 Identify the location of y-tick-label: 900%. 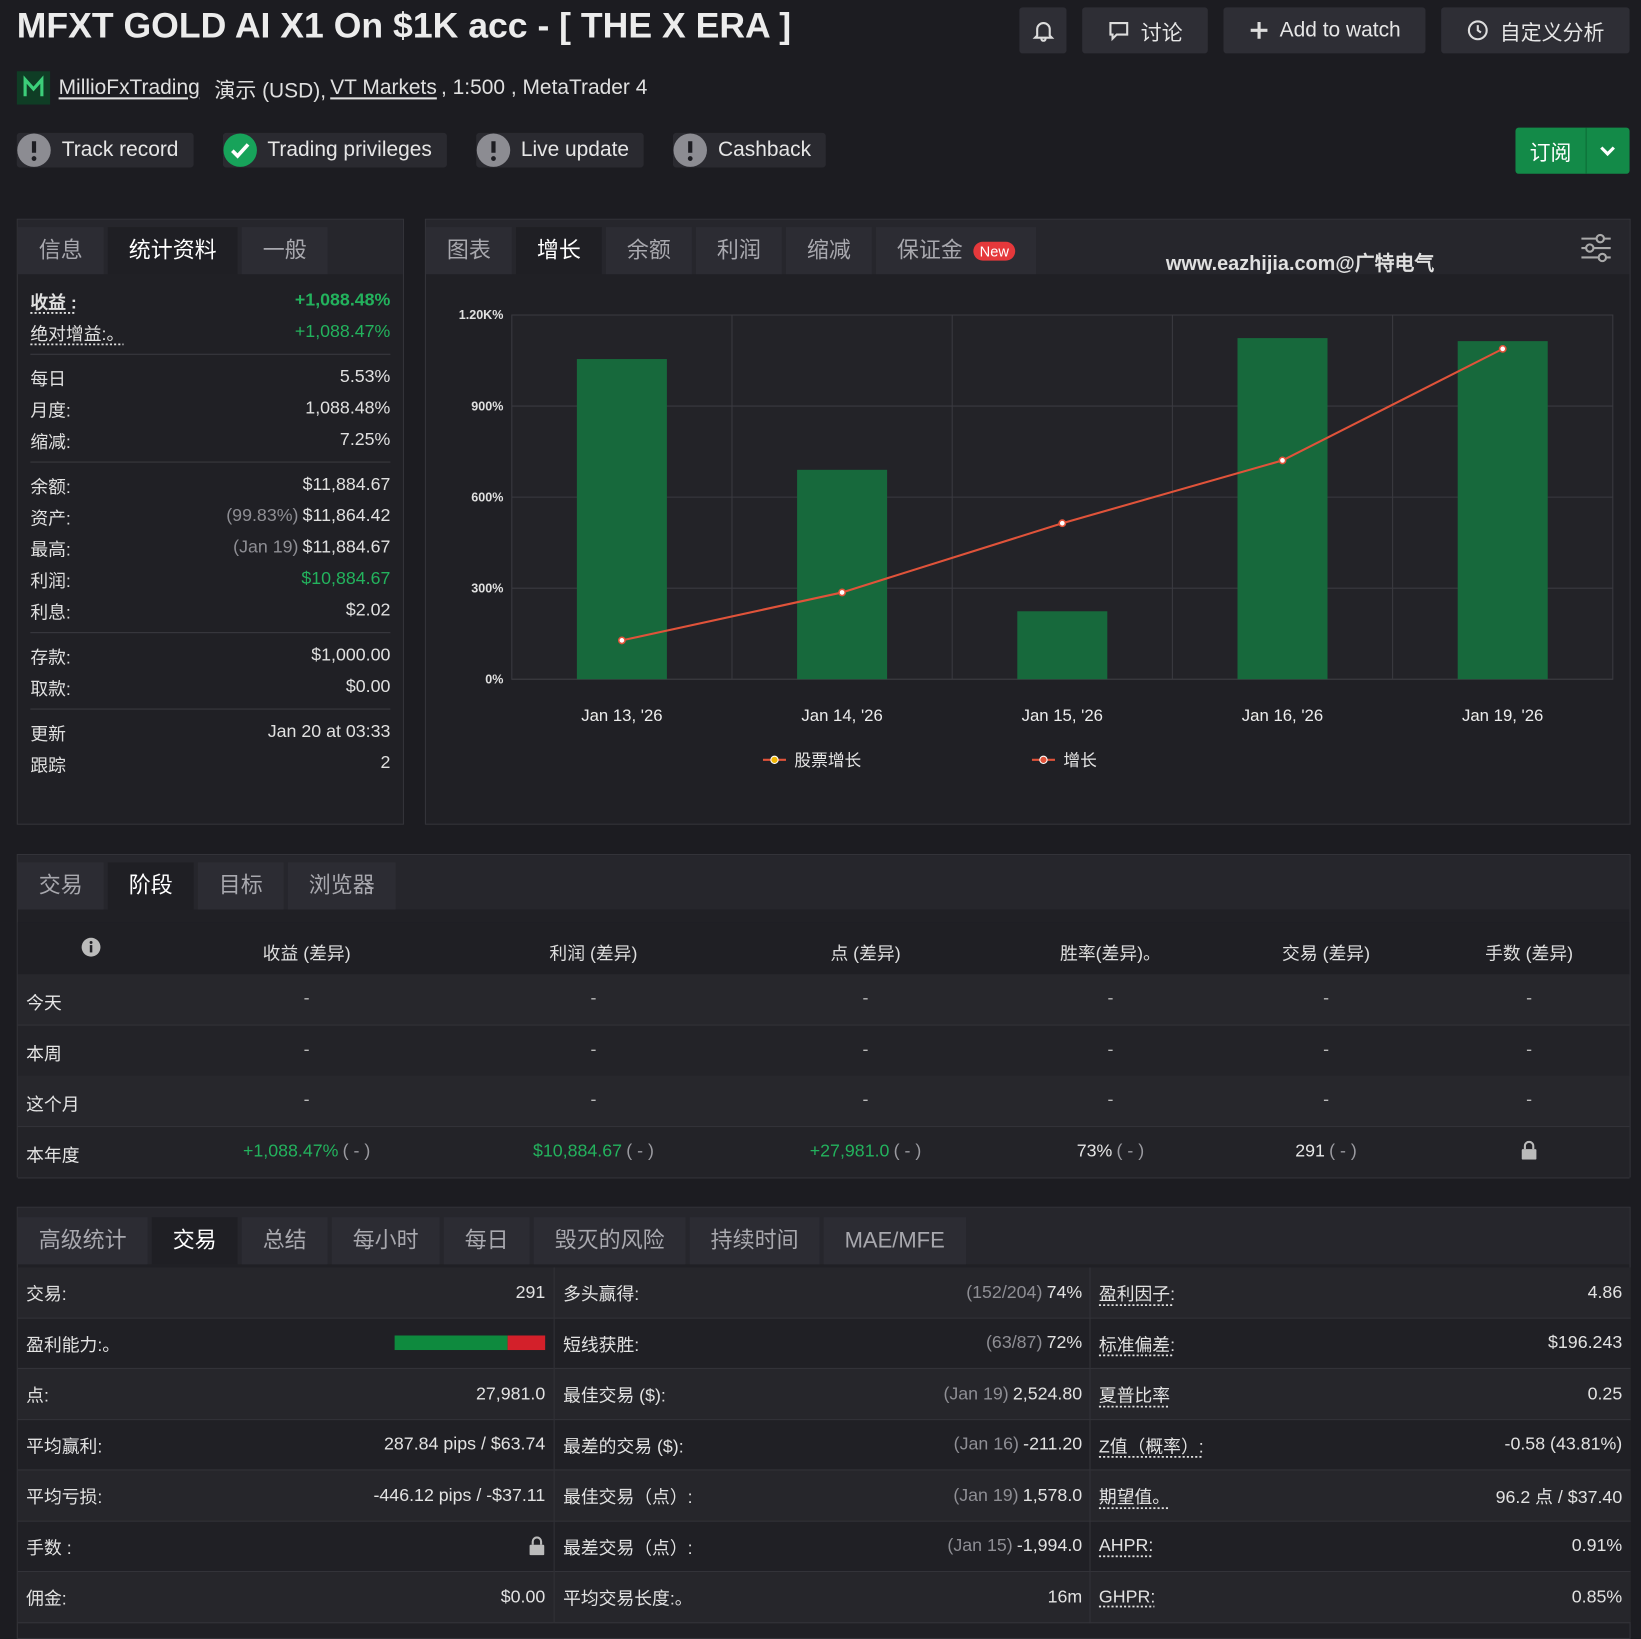
(487, 406).